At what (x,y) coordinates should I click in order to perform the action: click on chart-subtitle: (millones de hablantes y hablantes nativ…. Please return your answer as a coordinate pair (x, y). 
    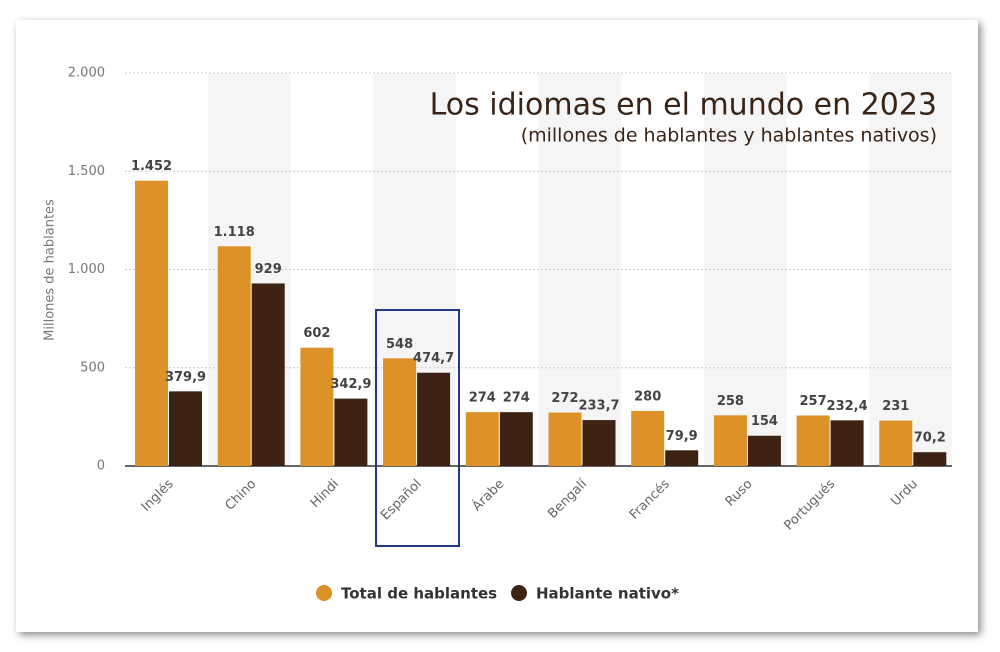
    Looking at the image, I should click on (729, 136).